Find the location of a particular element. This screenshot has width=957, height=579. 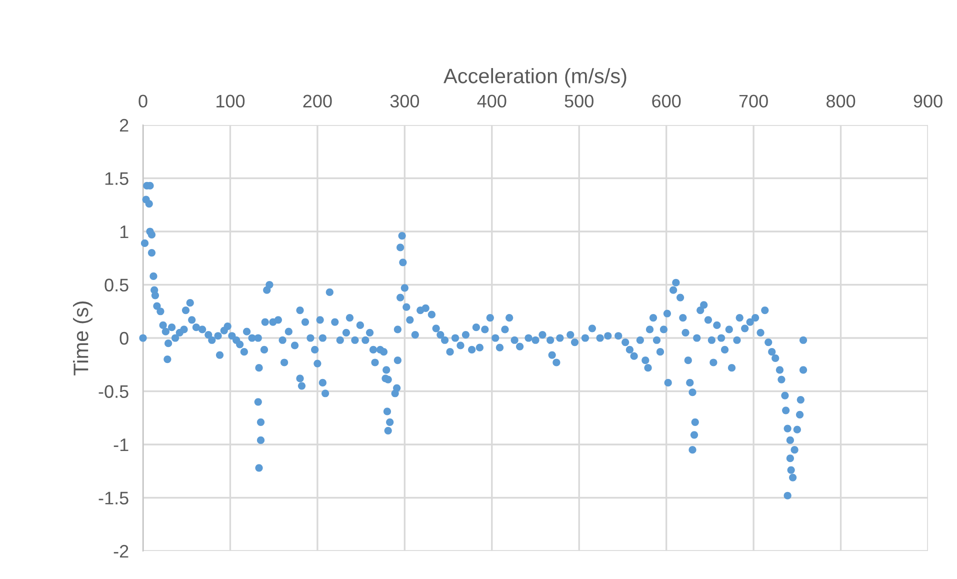

x-tick-label: 400 is located at coordinates (491, 101).